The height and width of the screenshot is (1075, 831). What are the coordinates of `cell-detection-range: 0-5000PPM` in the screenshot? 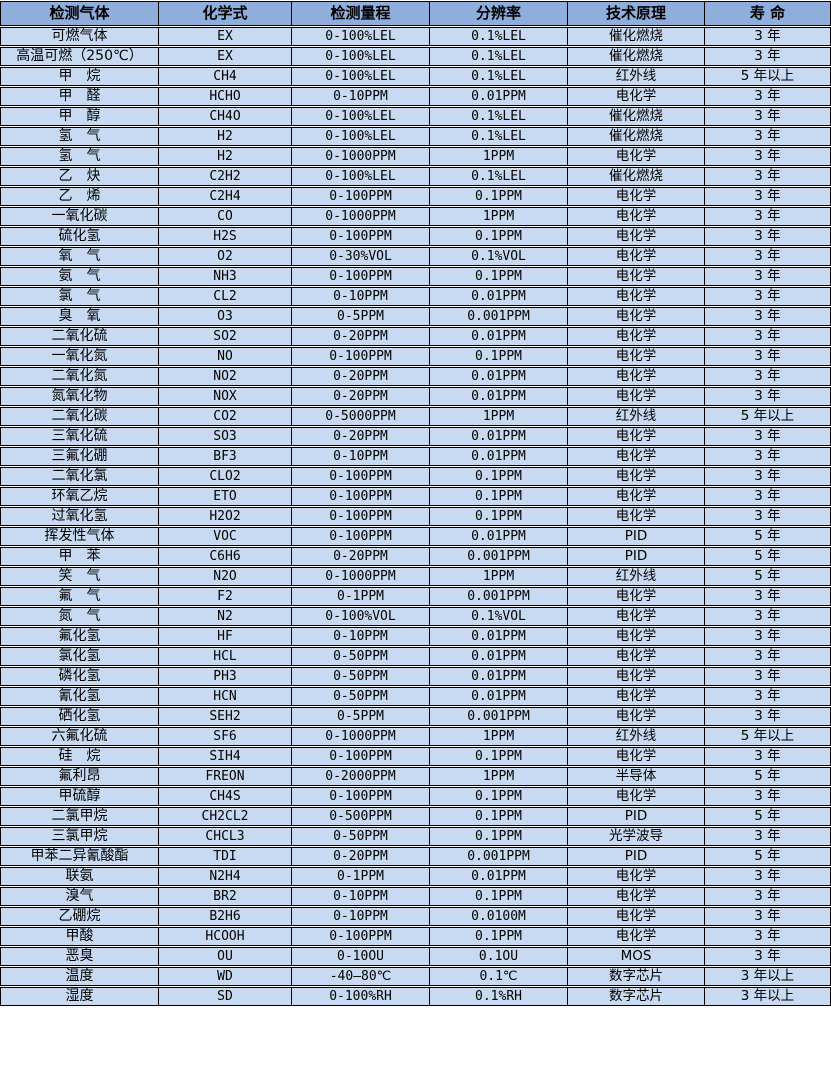 It's located at (361, 416).